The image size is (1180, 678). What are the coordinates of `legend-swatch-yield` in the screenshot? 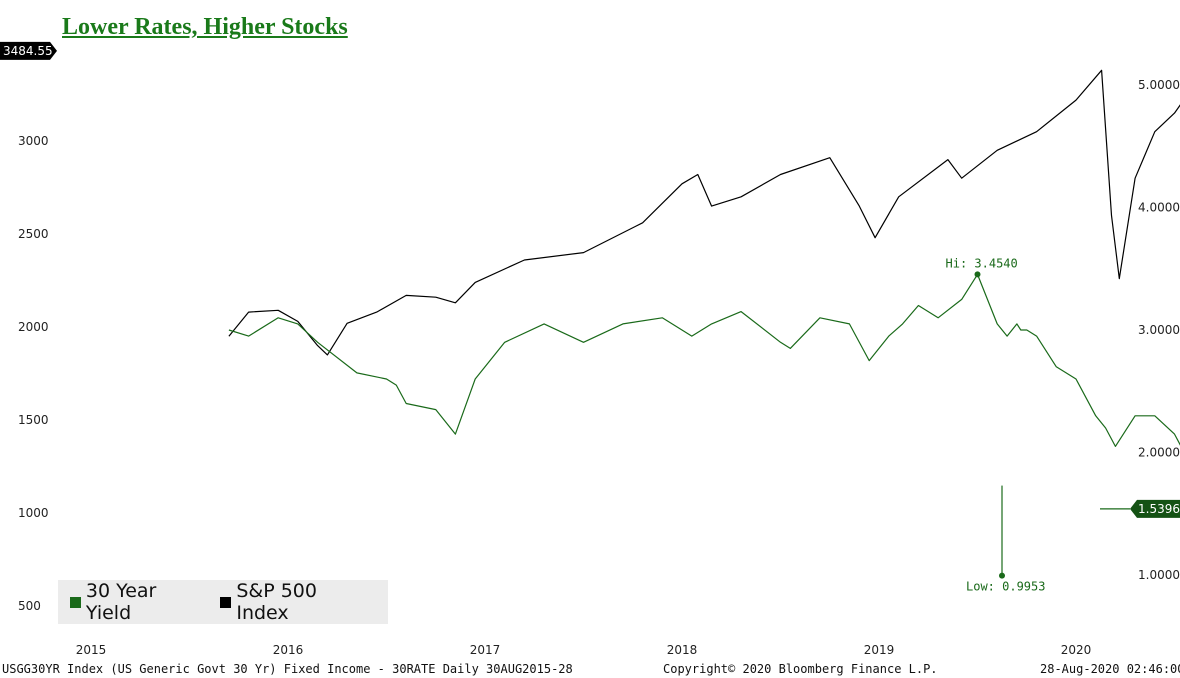 It's located at (75, 602).